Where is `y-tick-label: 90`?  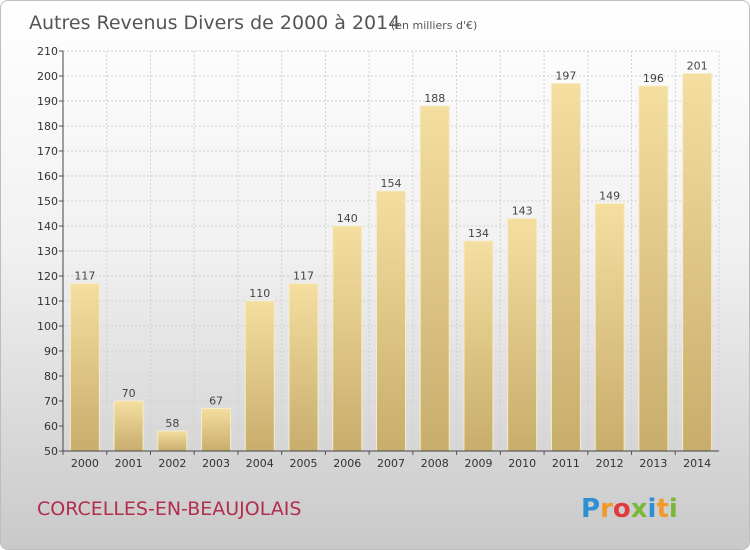
y-tick-label: 90 is located at coordinates (51, 351).